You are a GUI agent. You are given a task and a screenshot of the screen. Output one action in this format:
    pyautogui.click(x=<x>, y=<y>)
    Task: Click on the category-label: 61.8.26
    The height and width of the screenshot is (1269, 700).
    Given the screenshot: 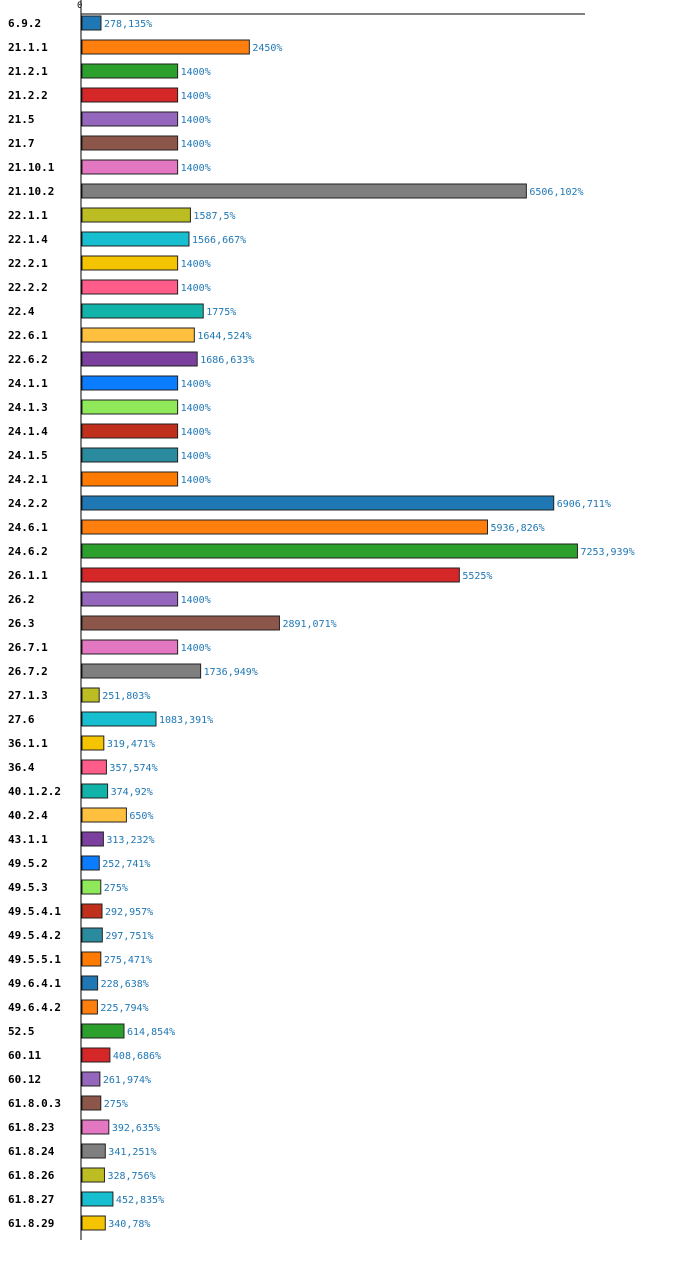 What is the action you would take?
    pyautogui.click(x=31, y=1175)
    